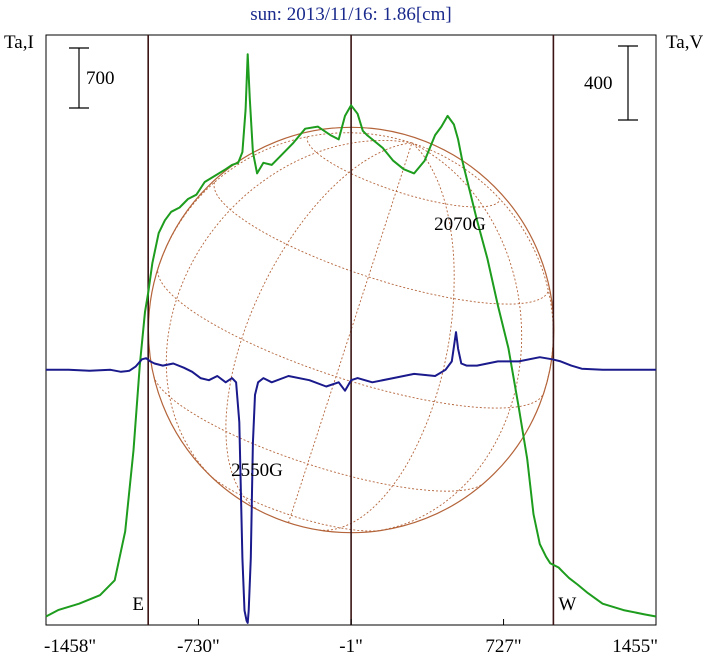 The image size is (706, 665). I want to click on x-tick-label: -1458", so click(70, 646).